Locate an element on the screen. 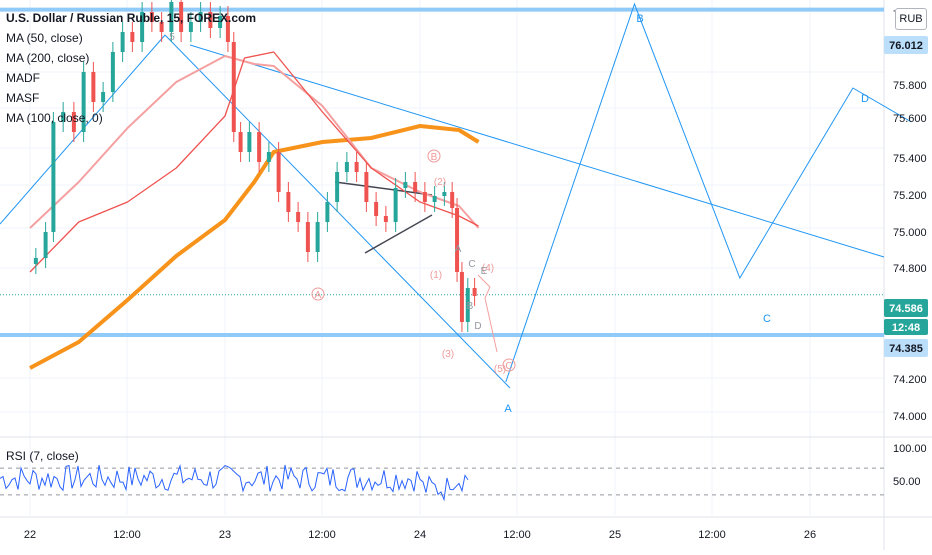 This screenshot has width=932, height=555. time-tick-label: 24 is located at coordinates (420, 535).